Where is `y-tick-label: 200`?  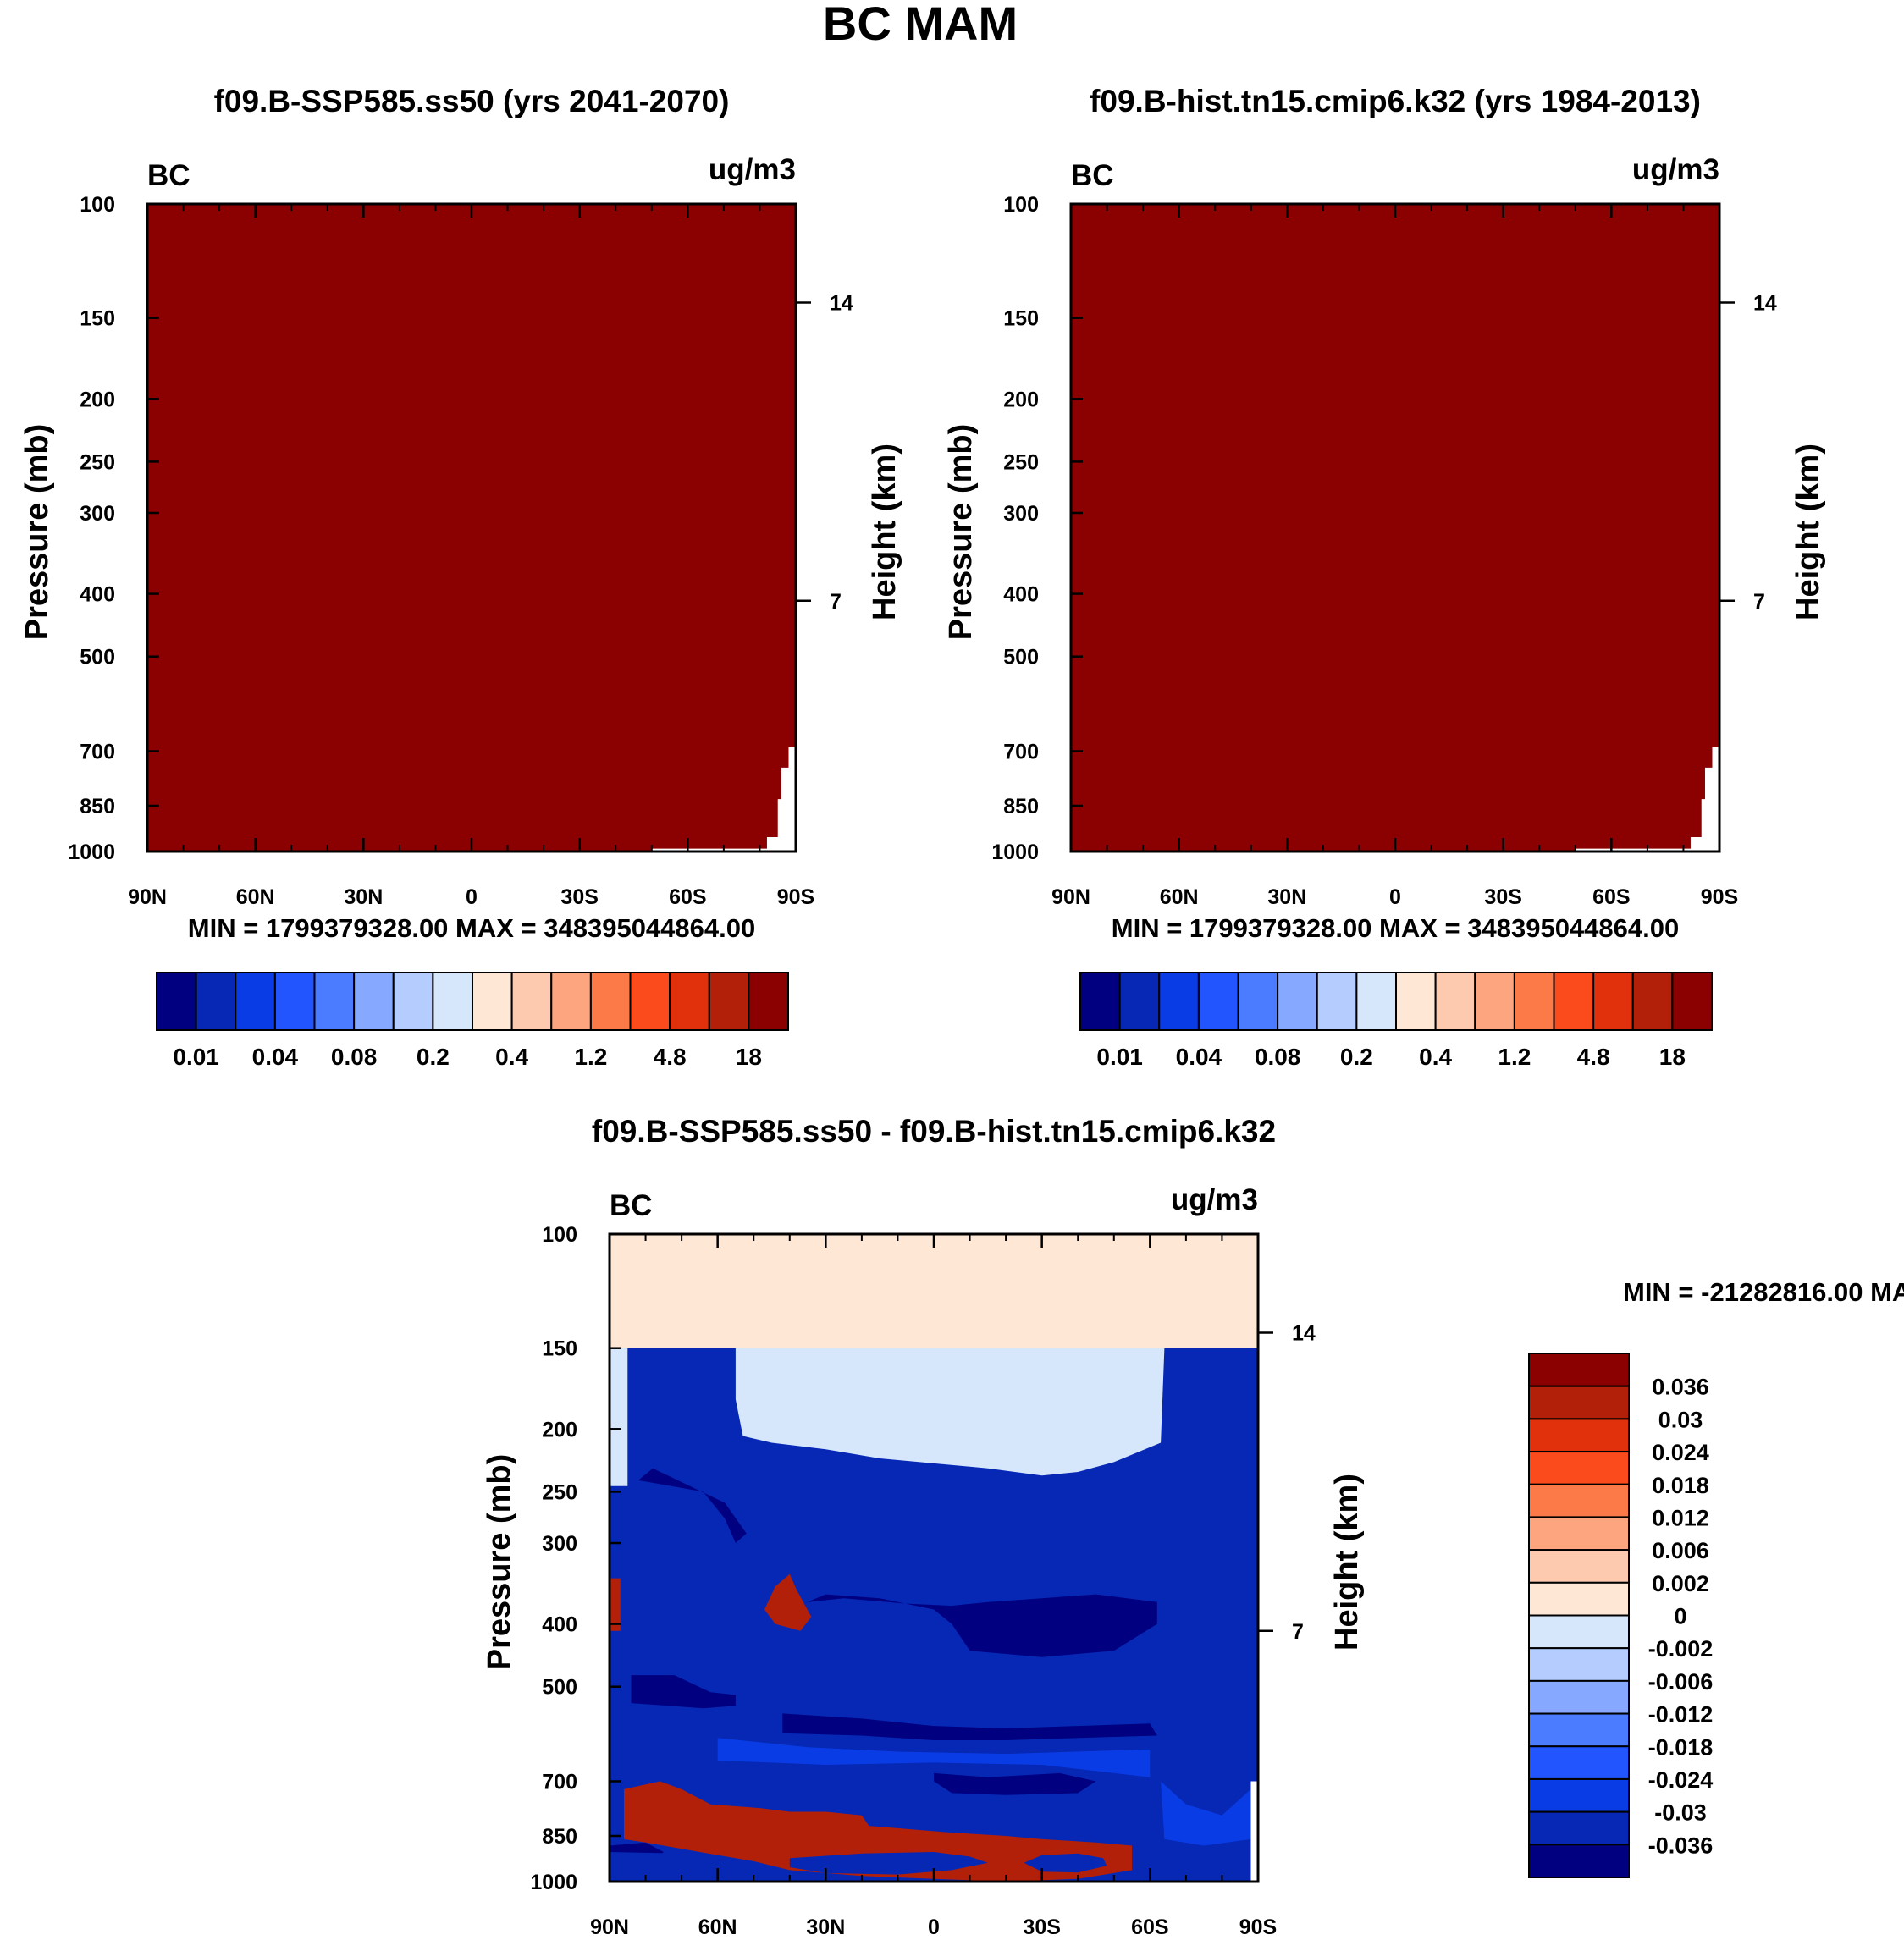 y-tick-label: 200 is located at coordinates (559, 1429).